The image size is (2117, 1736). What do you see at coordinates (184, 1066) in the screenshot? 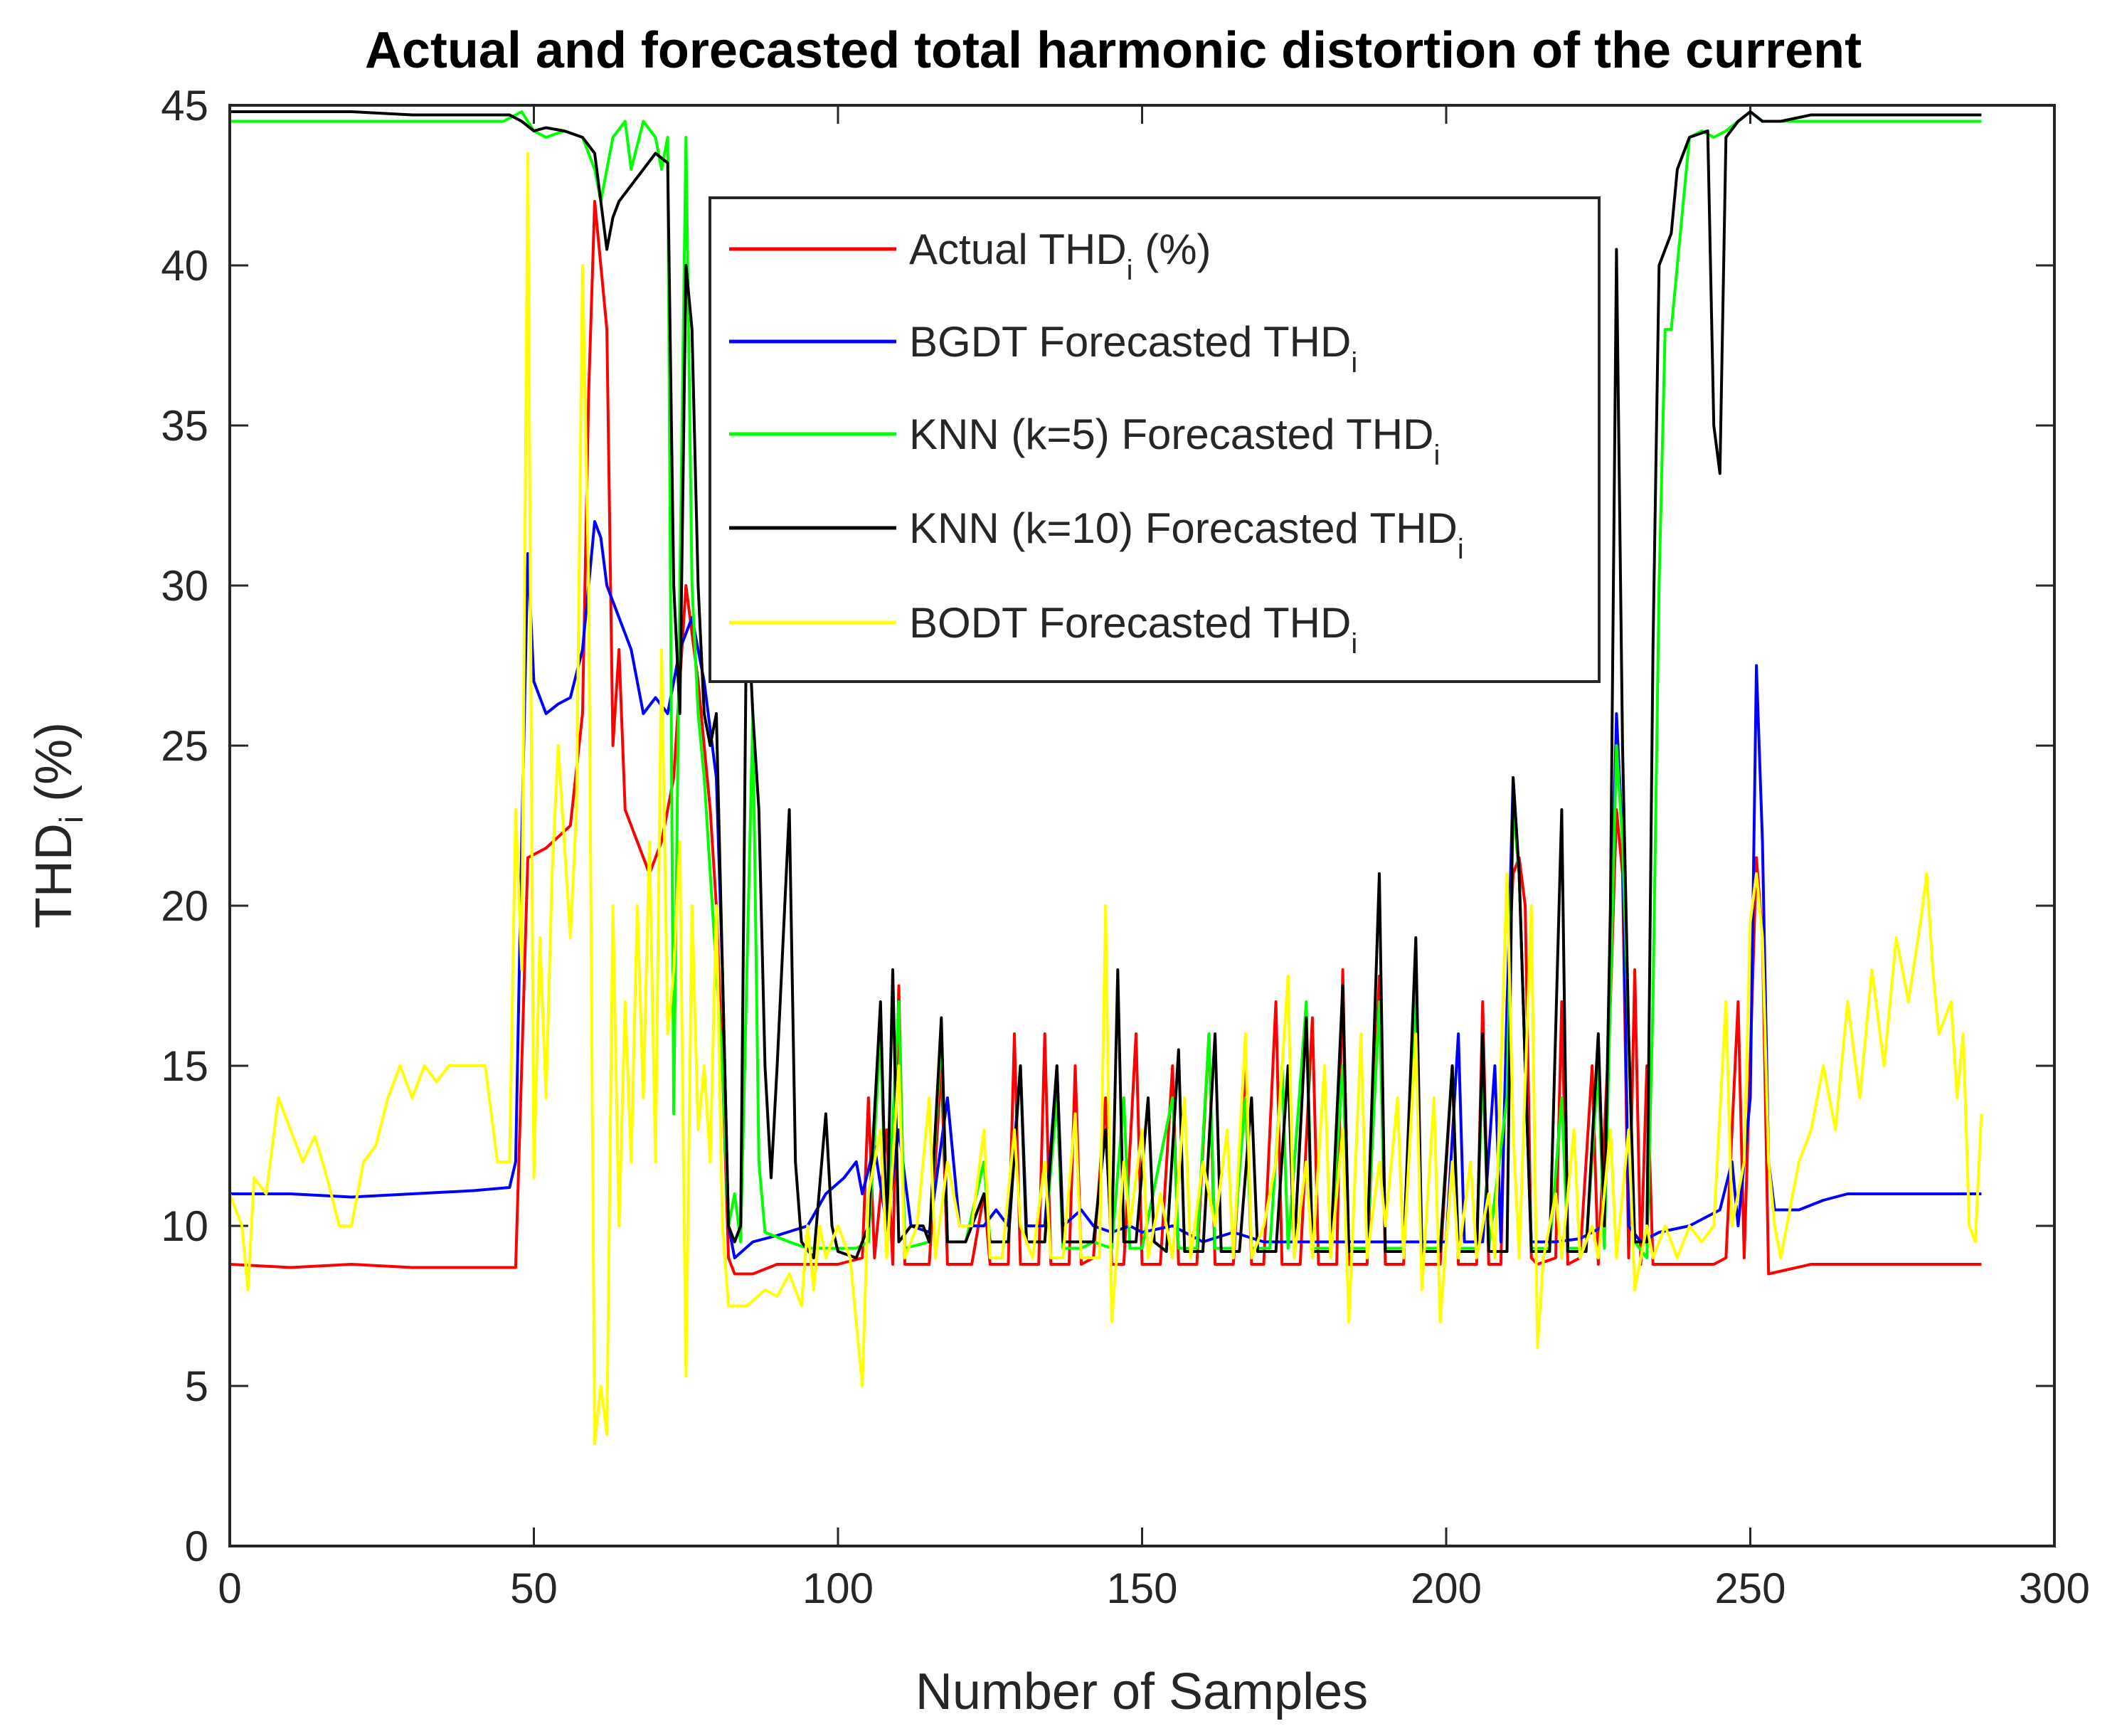
I see `y-tick-label: 15` at bounding box center [184, 1066].